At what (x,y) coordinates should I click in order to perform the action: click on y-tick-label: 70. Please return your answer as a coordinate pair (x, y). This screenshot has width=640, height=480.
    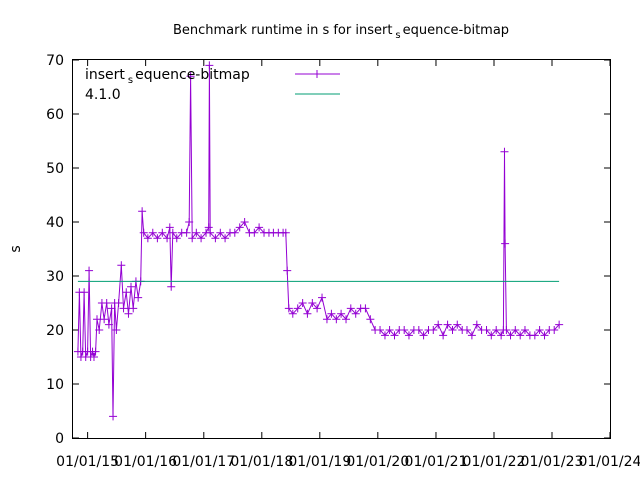
    Looking at the image, I should click on (55, 61).